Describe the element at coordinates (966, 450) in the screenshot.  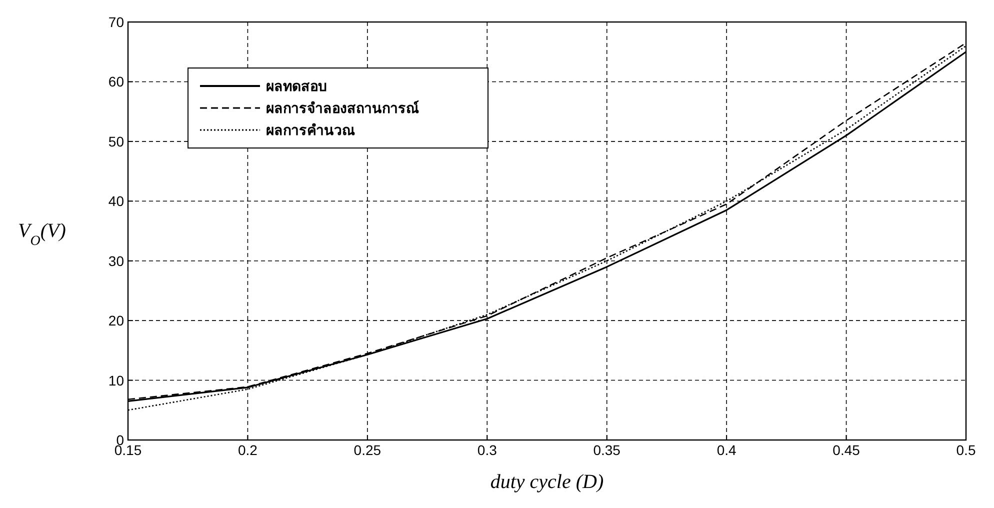
I see `x-tick-label: 0.5` at that location.